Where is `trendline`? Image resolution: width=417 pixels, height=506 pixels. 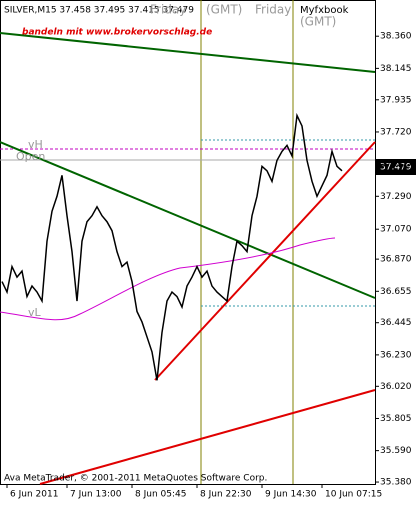 trendline is located at coordinates (188, 52).